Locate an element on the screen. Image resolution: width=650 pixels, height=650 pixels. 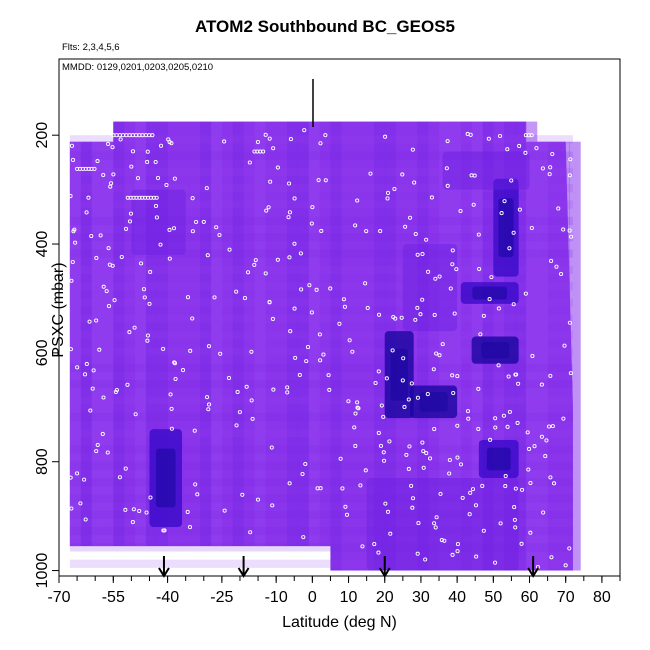
flights-subtitle: Flts: 2,3,4,5,6 is located at coordinates (91, 47).